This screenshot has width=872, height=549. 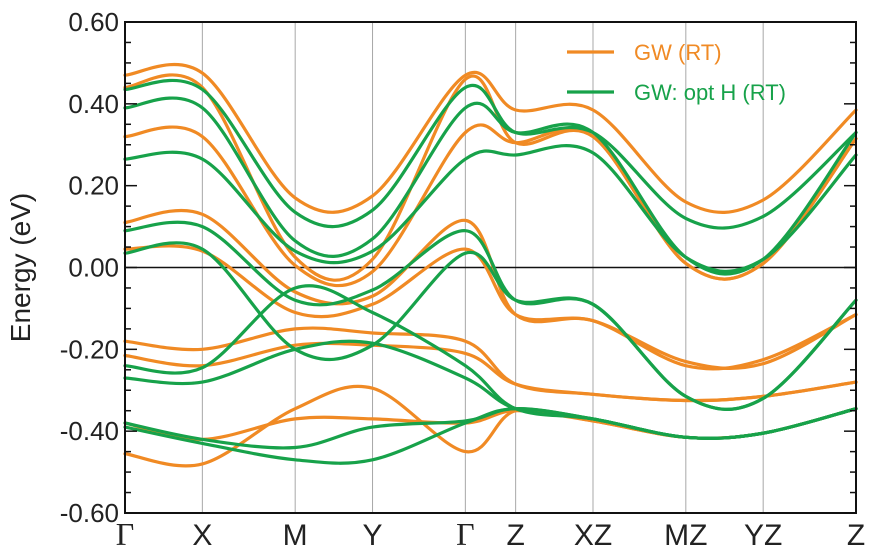 I want to click on y-tick-label: 0.60, so click(x=93, y=22).